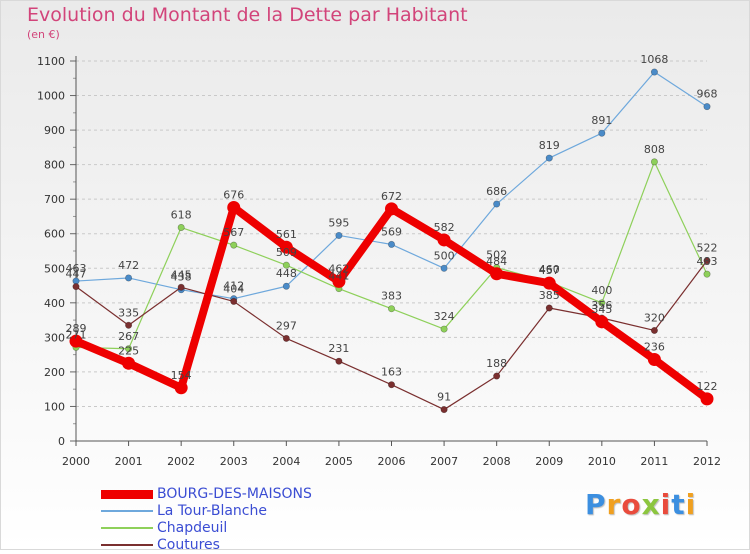  I want to click on data-label-bourg-des-maisons-2003: 676, so click(233, 194).